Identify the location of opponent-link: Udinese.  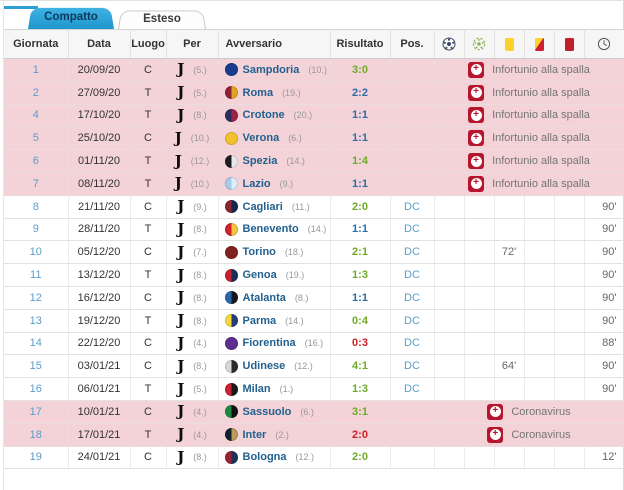
(264, 366).